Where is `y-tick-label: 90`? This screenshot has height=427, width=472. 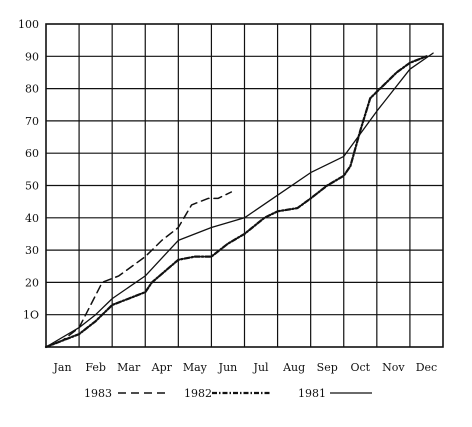 y-tick-label: 90 is located at coordinates (32, 56).